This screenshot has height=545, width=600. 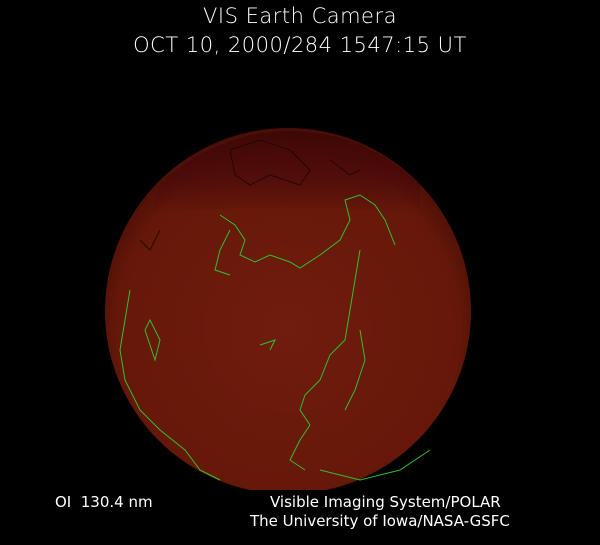 I want to click on image-title: VIS Earth Camera, so click(x=300, y=16).